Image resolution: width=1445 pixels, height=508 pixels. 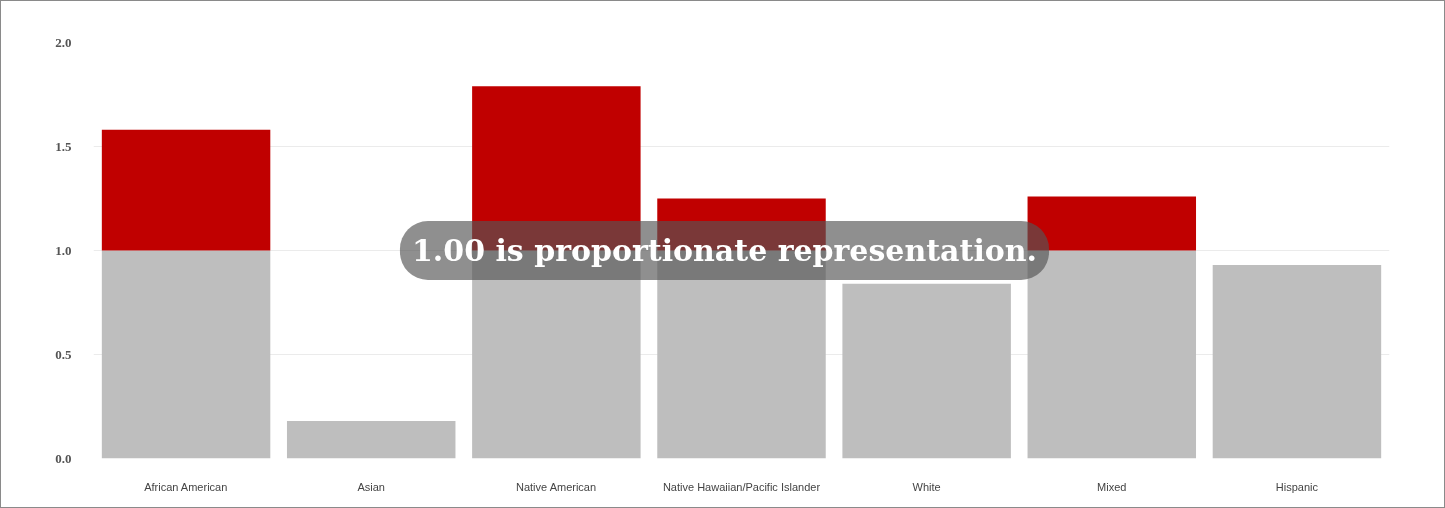 What do you see at coordinates (371, 486) in the screenshot?
I see `x-tick-label: Asian` at bounding box center [371, 486].